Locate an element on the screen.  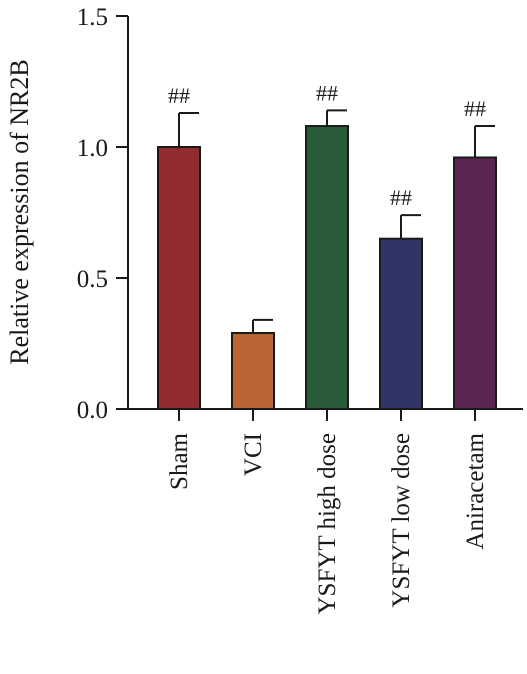
x-category-label: YSFYT high dose is located at coordinates (327, 524).